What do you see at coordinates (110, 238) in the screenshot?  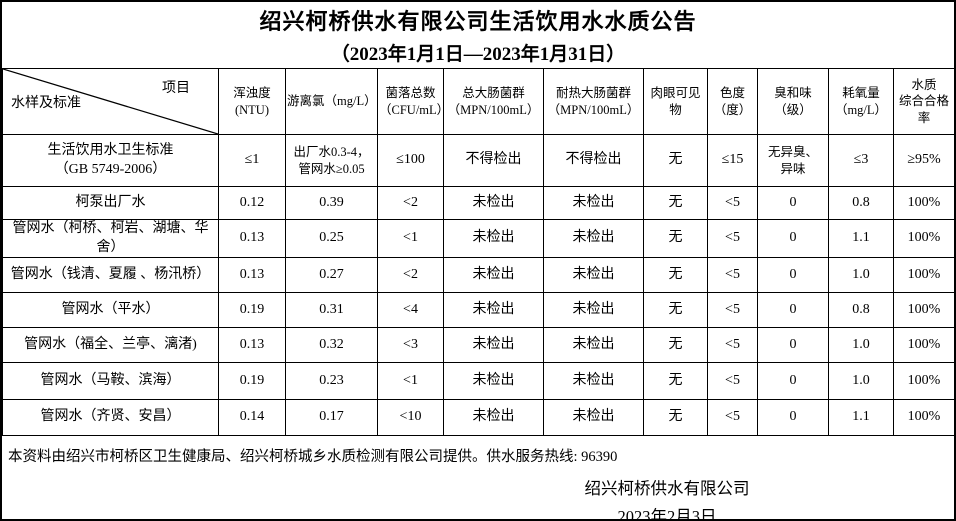 I see `row-name: 管网水（柯桥、柯岩、湖塘、华舍）` at bounding box center [110, 238].